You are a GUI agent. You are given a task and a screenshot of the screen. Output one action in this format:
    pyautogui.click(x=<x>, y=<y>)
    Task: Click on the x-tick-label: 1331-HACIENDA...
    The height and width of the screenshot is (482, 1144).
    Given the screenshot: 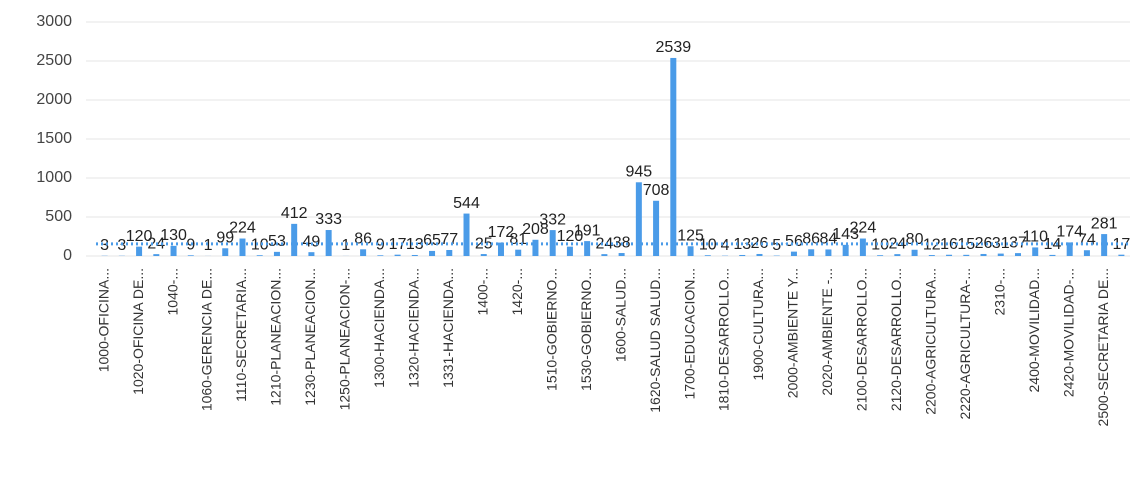 What is the action you would take?
    pyautogui.click(x=448, y=328)
    